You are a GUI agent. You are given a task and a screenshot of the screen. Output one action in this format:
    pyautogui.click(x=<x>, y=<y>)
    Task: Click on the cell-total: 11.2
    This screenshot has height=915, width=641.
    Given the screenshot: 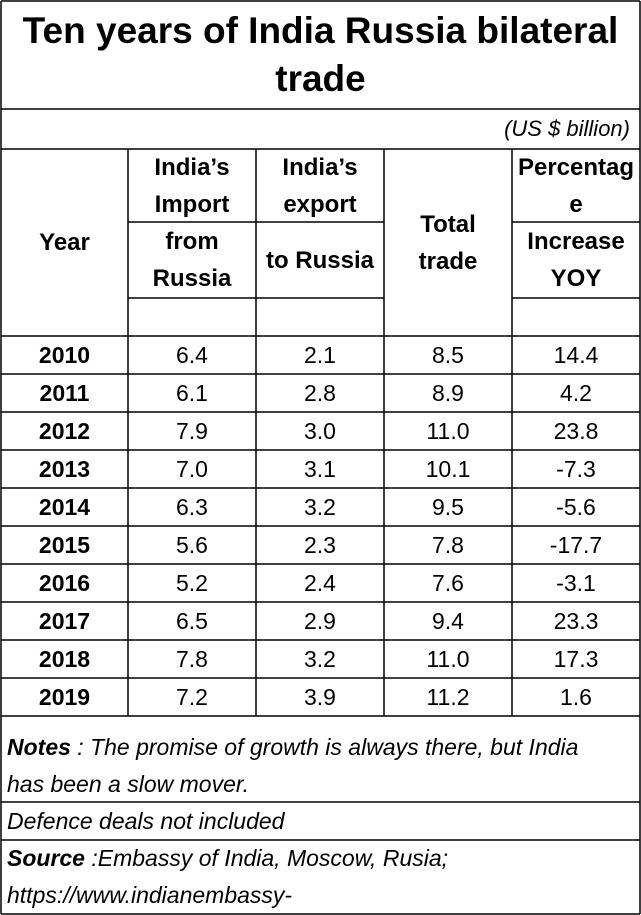 What is the action you would take?
    pyautogui.click(x=448, y=696)
    